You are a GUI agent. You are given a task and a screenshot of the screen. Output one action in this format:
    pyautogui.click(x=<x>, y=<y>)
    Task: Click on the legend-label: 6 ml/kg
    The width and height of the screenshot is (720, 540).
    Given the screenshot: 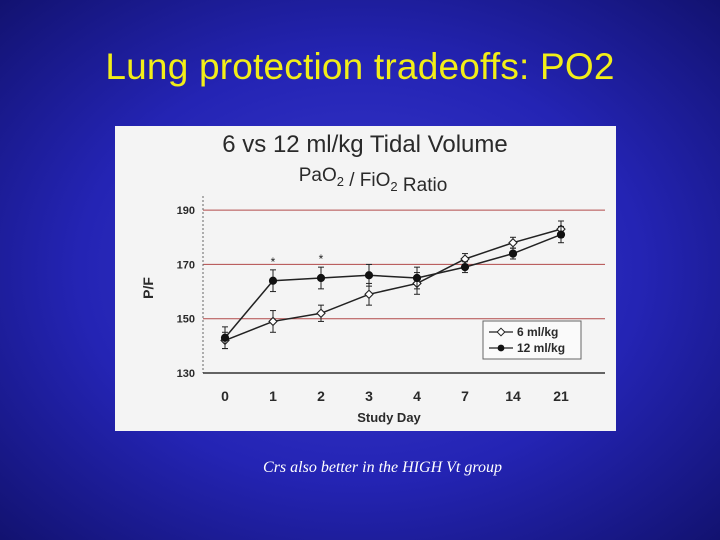 What is the action you would take?
    pyautogui.click(x=537, y=332)
    